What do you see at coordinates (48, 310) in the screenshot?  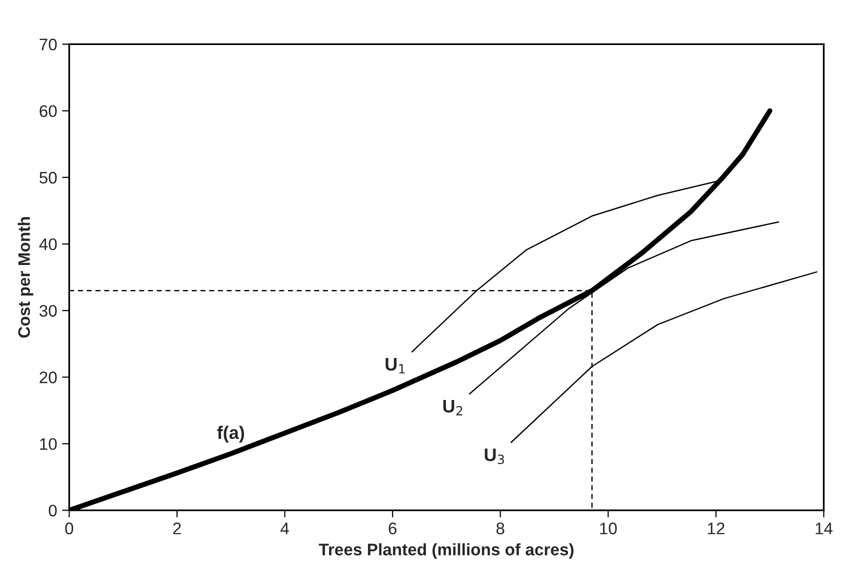 I see `y-tick-label: 30` at bounding box center [48, 310].